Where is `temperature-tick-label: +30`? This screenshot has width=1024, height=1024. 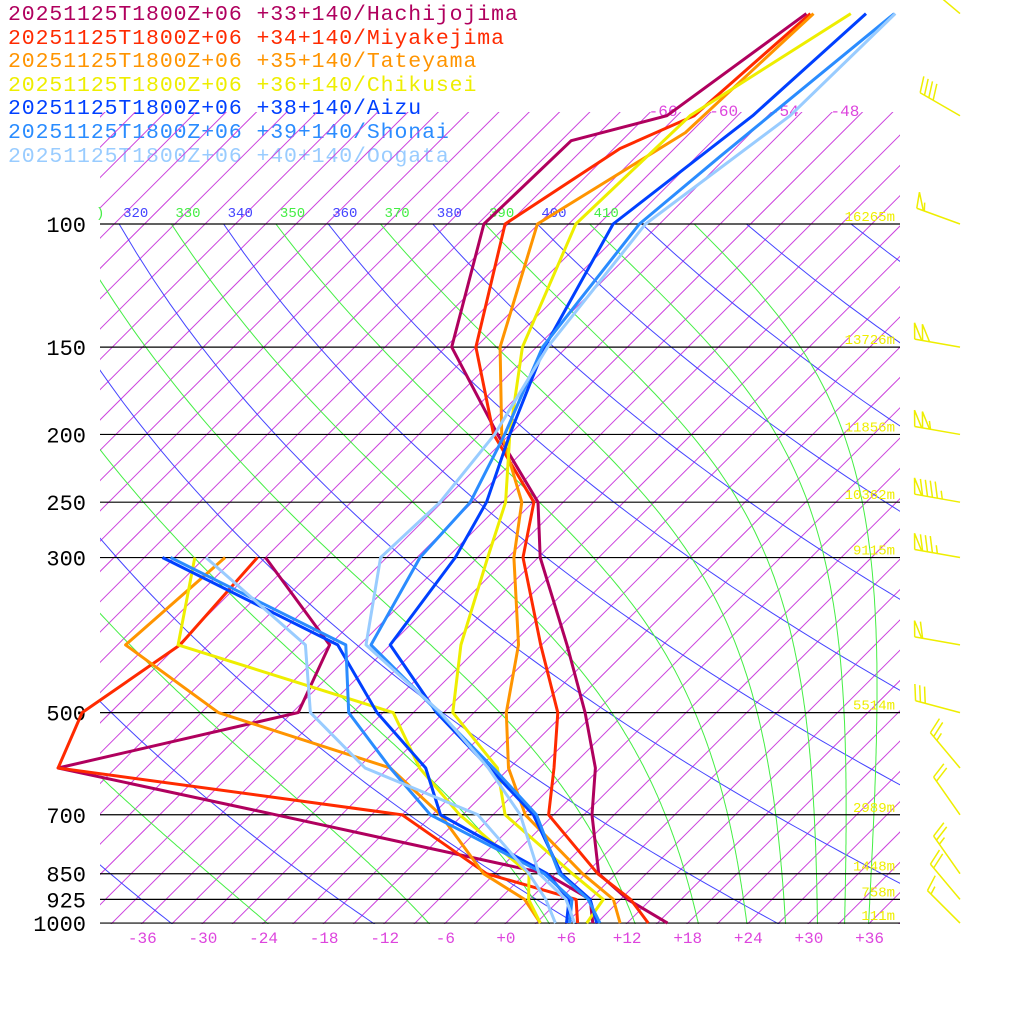 temperature-tick-label: +30 is located at coordinates (809, 939).